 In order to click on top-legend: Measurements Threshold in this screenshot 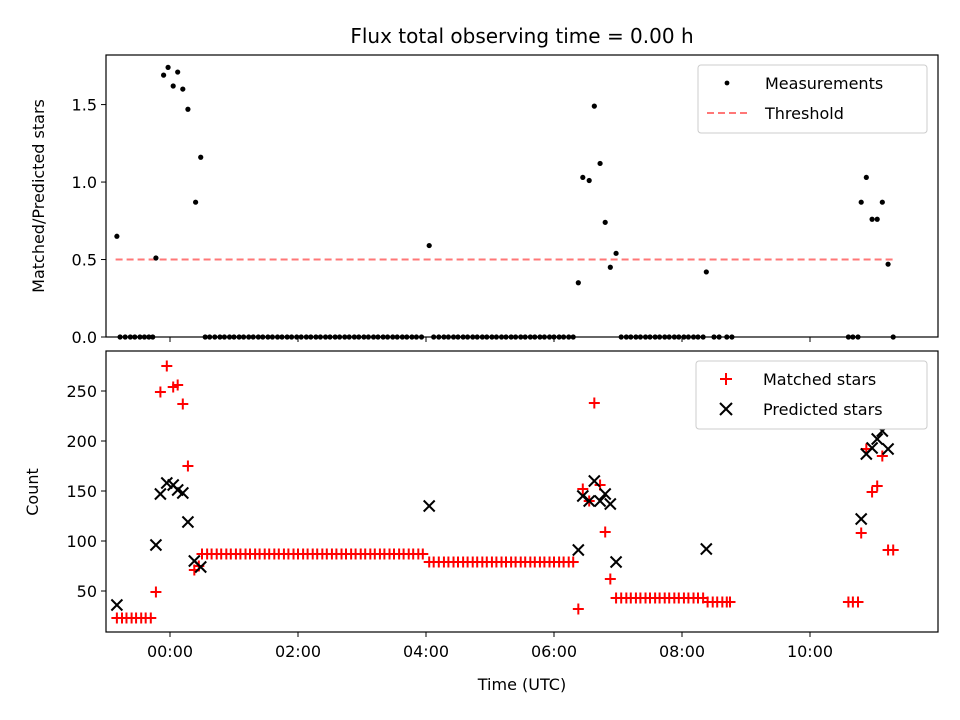, I will do `click(812, 99)`.